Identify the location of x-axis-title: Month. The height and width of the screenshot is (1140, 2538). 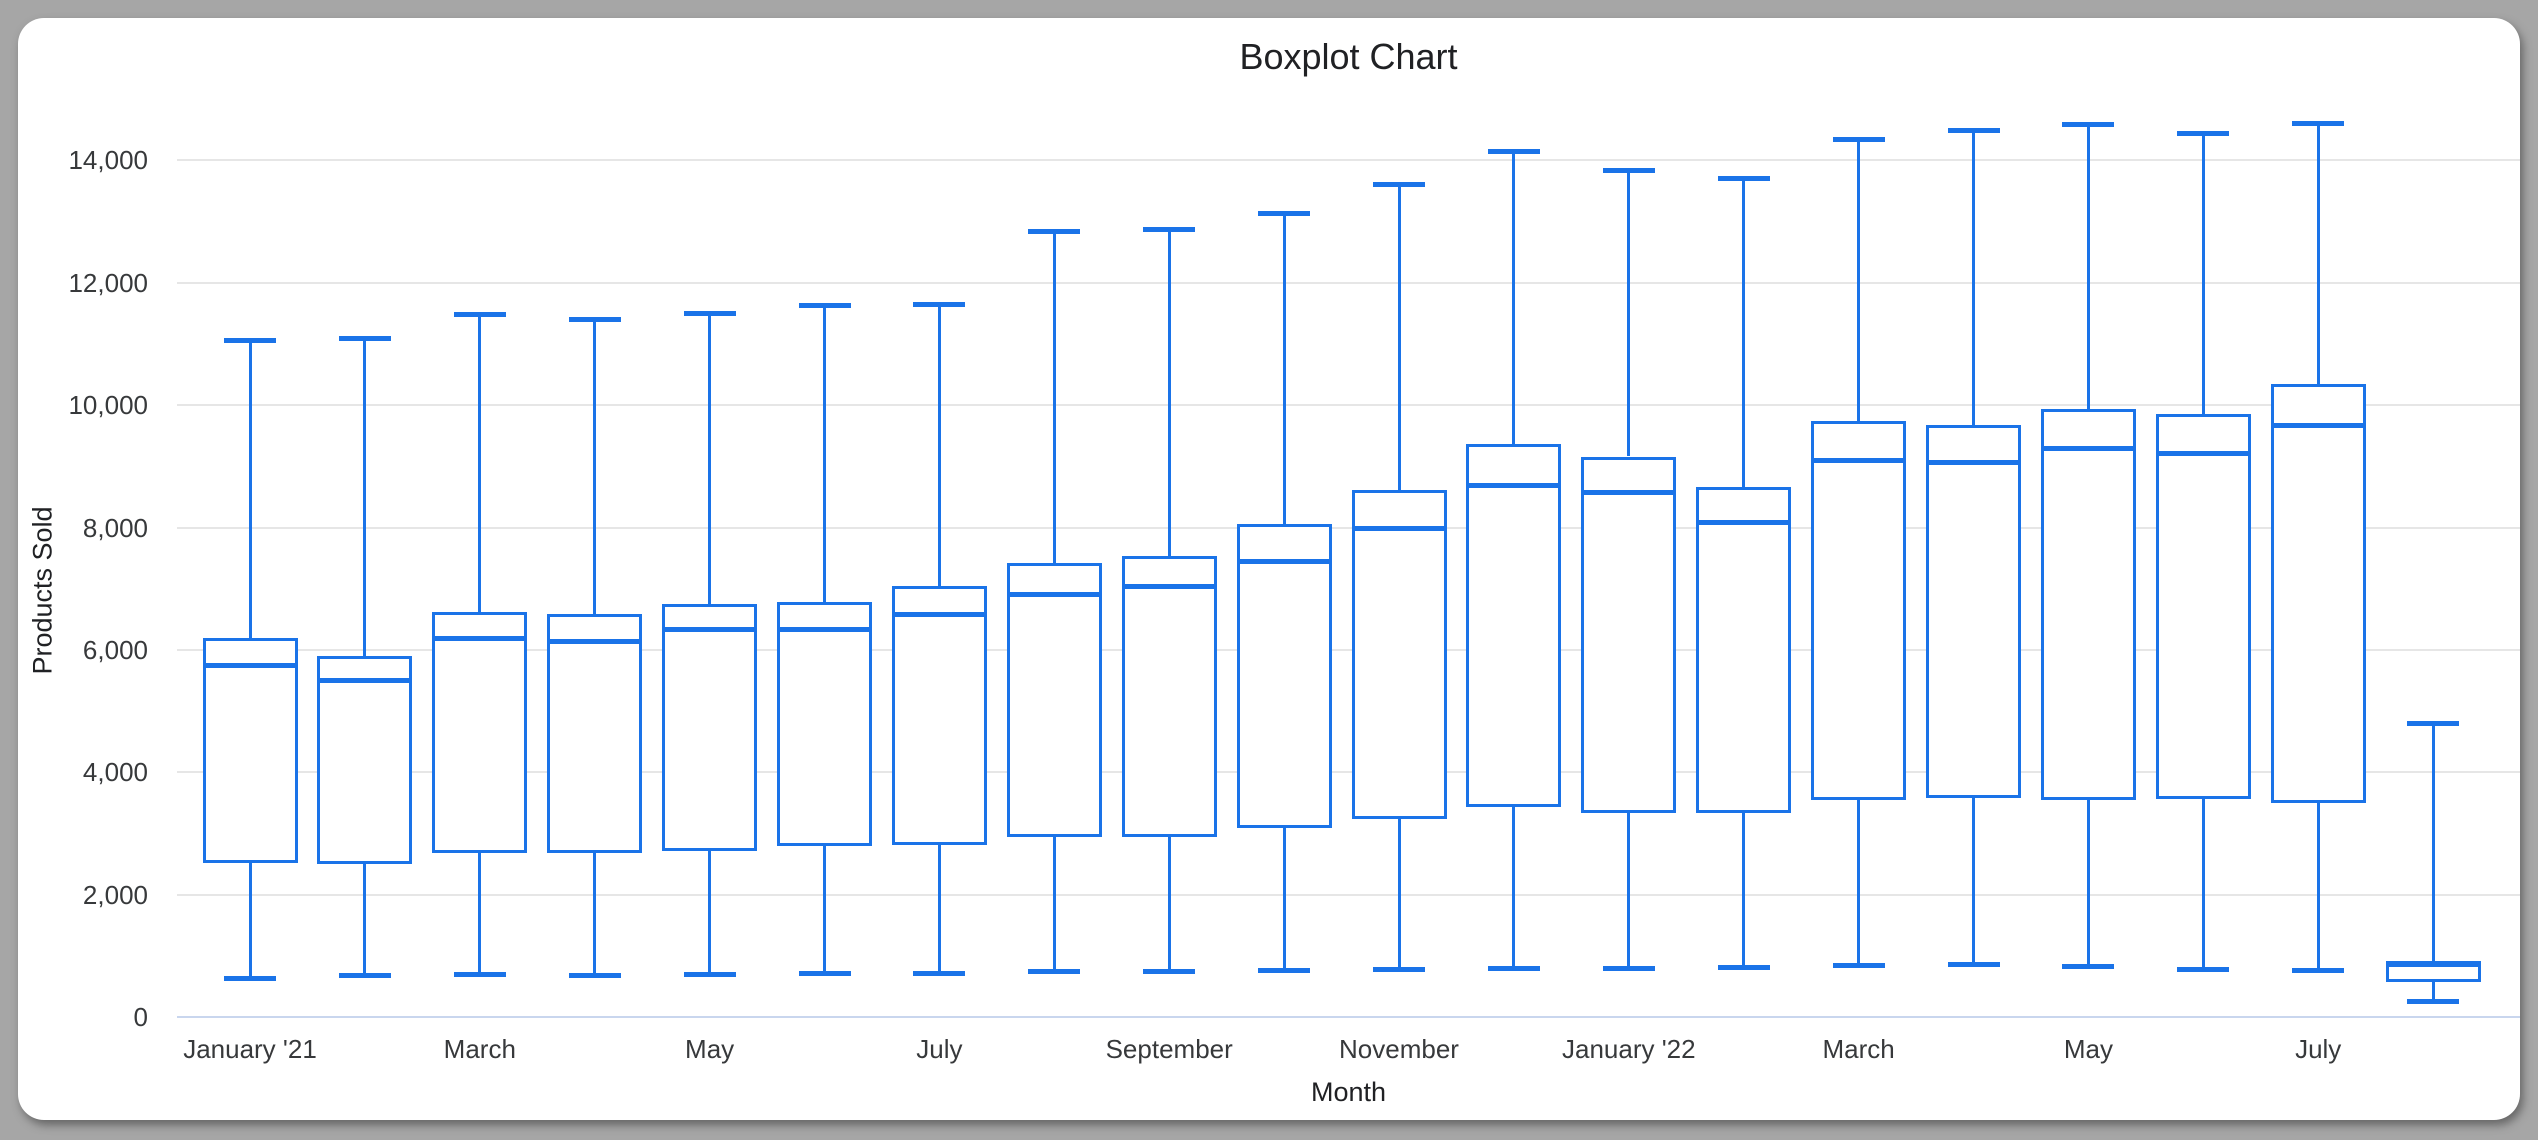
(1348, 1092).